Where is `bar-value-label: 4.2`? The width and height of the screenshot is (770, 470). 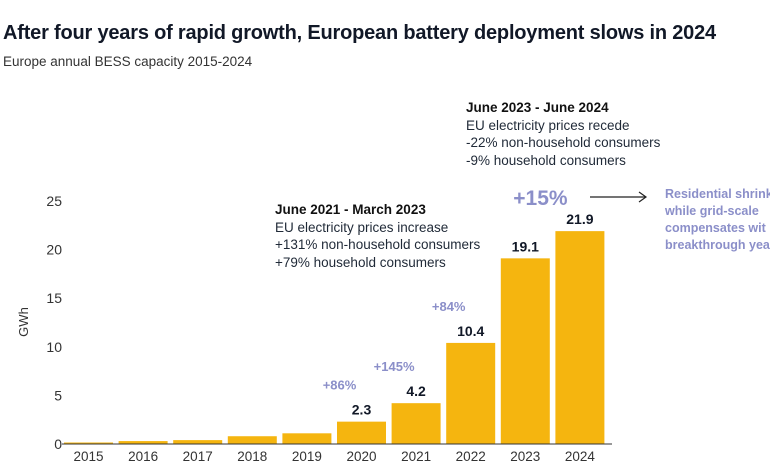 bar-value-label: 4.2 is located at coordinates (416, 391).